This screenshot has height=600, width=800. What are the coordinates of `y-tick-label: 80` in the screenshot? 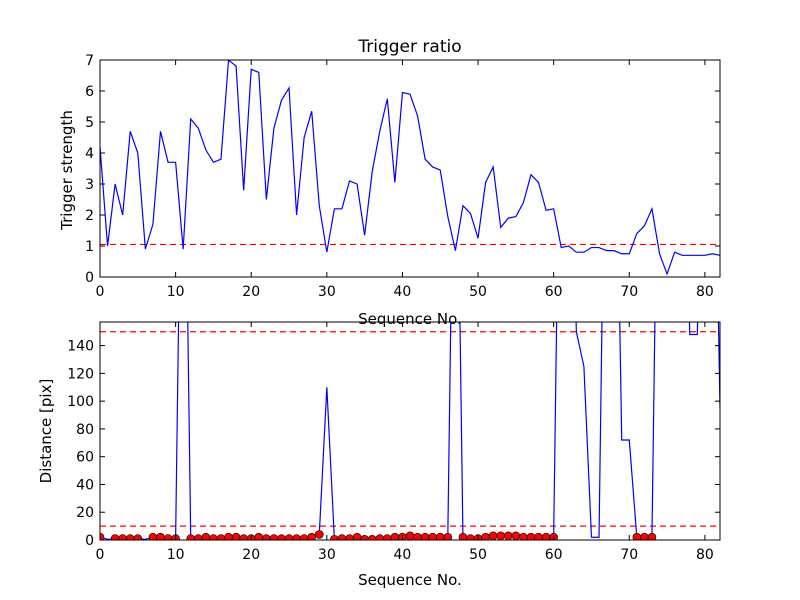 It's located at (85, 430).